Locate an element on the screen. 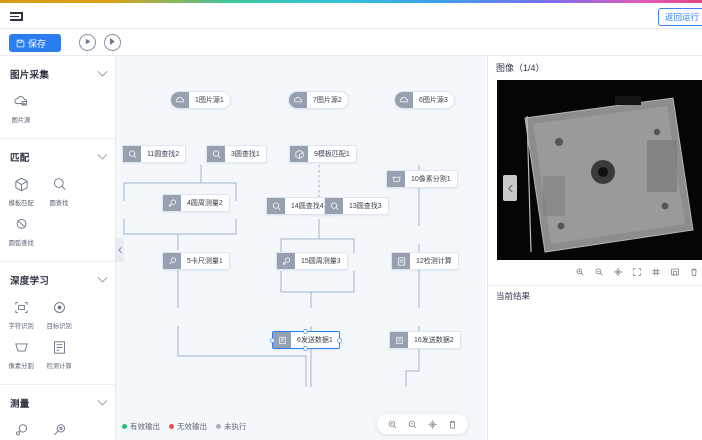 This screenshot has height=440, width=702. sidebar-item-object-detect: 目标识别 is located at coordinates (59, 314).